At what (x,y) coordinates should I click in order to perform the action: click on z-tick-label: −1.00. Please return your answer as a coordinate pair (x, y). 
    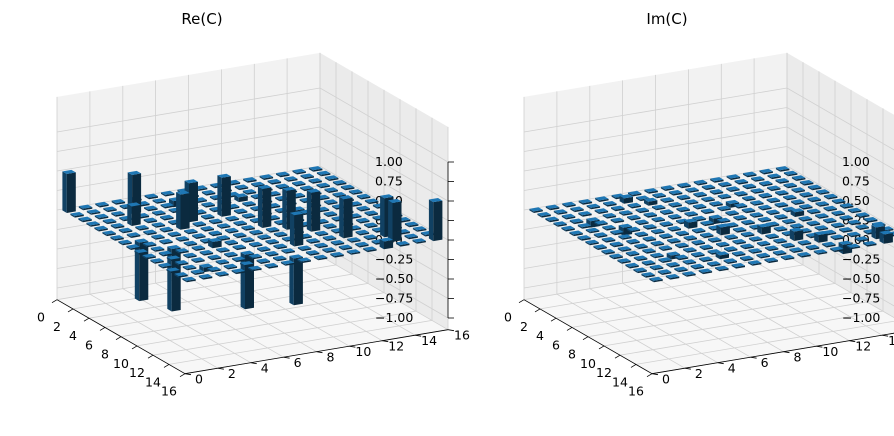
    Looking at the image, I should click on (861, 317).